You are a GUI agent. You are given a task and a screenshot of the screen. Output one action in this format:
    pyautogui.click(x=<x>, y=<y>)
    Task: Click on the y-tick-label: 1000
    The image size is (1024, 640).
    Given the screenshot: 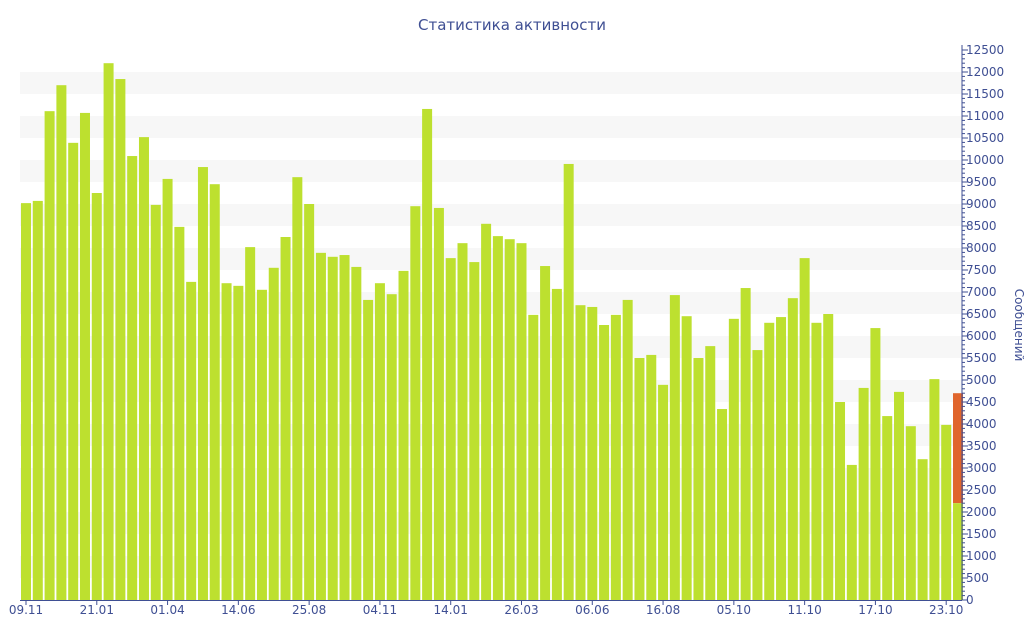 What is the action you would take?
    pyautogui.click(x=981, y=556)
    